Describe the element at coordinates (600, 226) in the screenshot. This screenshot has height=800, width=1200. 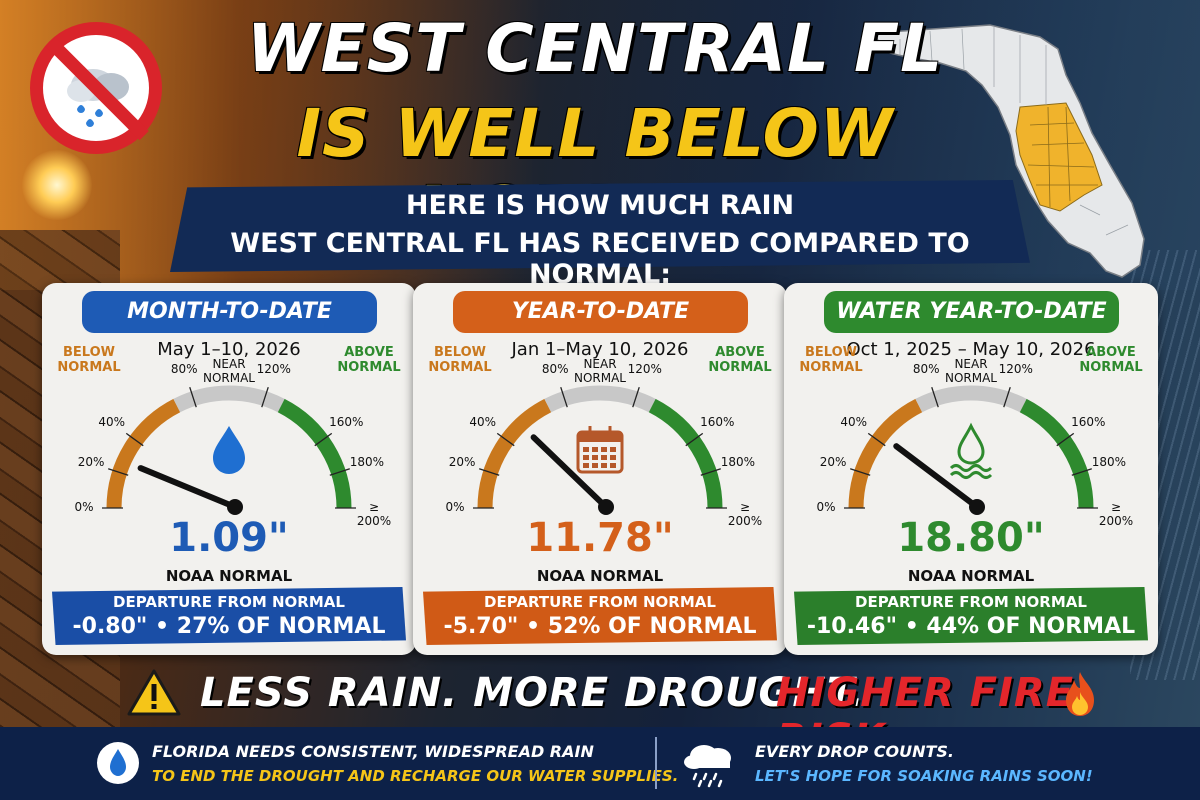
I see `subtitle-banner` at that location.